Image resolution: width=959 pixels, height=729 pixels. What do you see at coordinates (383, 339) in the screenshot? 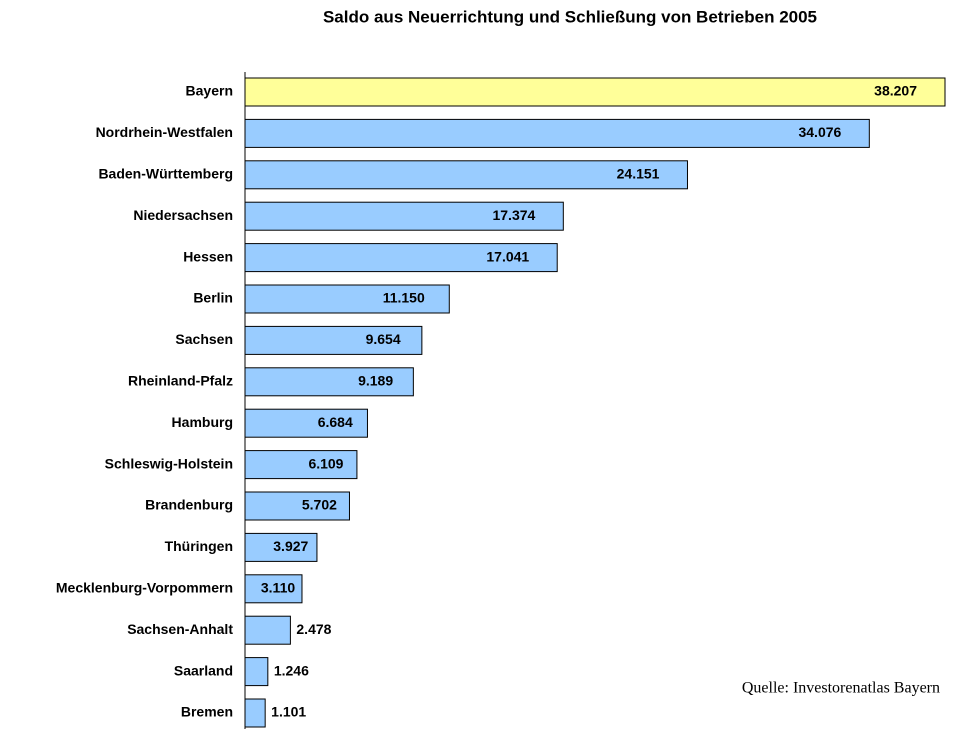
I see `value-label: 9.654` at bounding box center [383, 339].